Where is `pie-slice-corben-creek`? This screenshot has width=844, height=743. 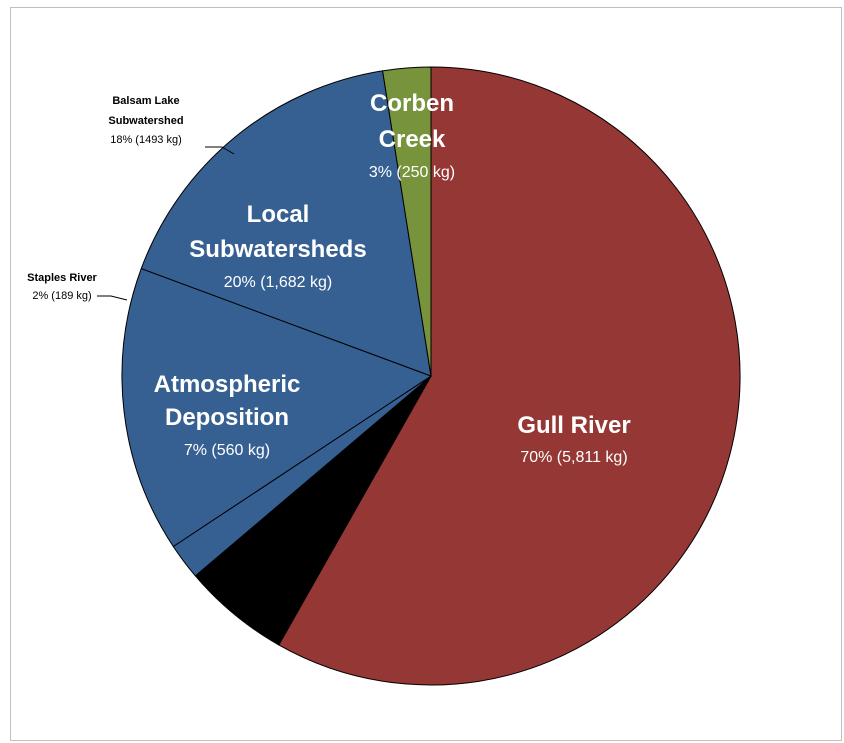 pie-slice-corben-creek is located at coordinates (407, 221).